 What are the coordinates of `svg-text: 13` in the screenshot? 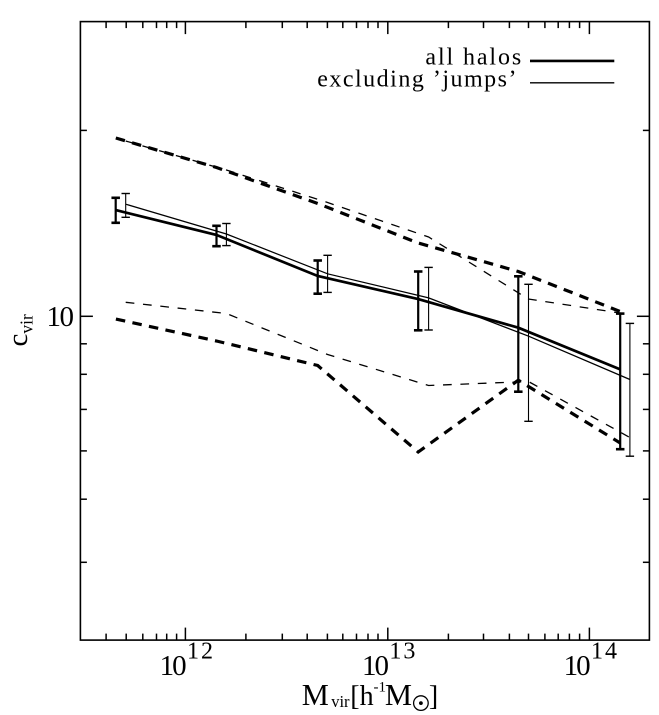 It's located at (403, 652).